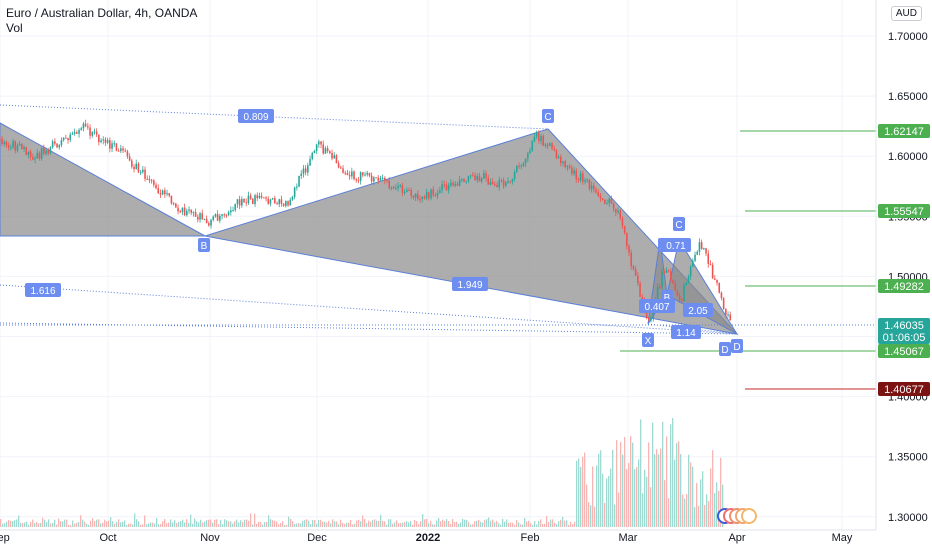 The width and height of the screenshot is (932, 550). What do you see at coordinates (14, 28) in the screenshot?
I see `volume-indicator-label: Vol` at bounding box center [14, 28].